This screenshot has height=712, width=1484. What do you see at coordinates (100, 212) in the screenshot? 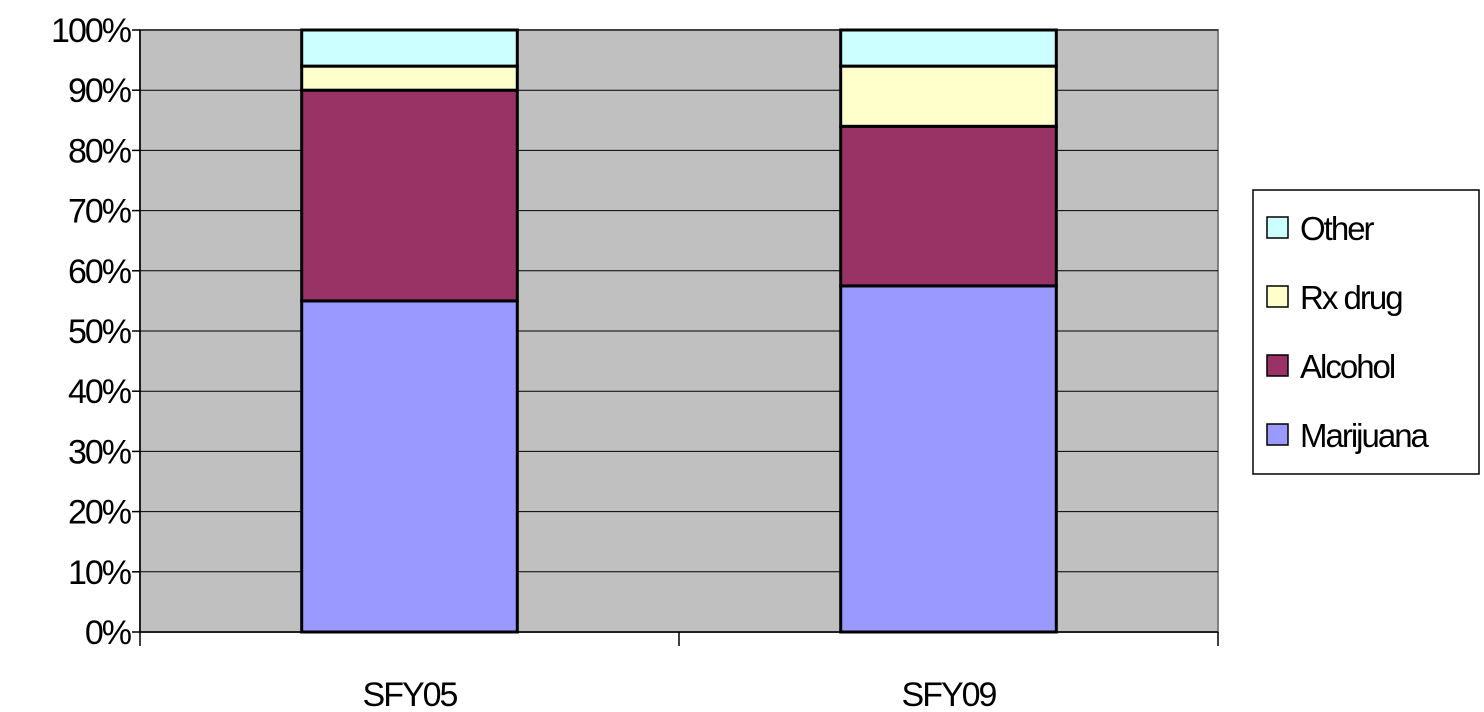
I see `y-tick-label: 70%` at bounding box center [100, 212].